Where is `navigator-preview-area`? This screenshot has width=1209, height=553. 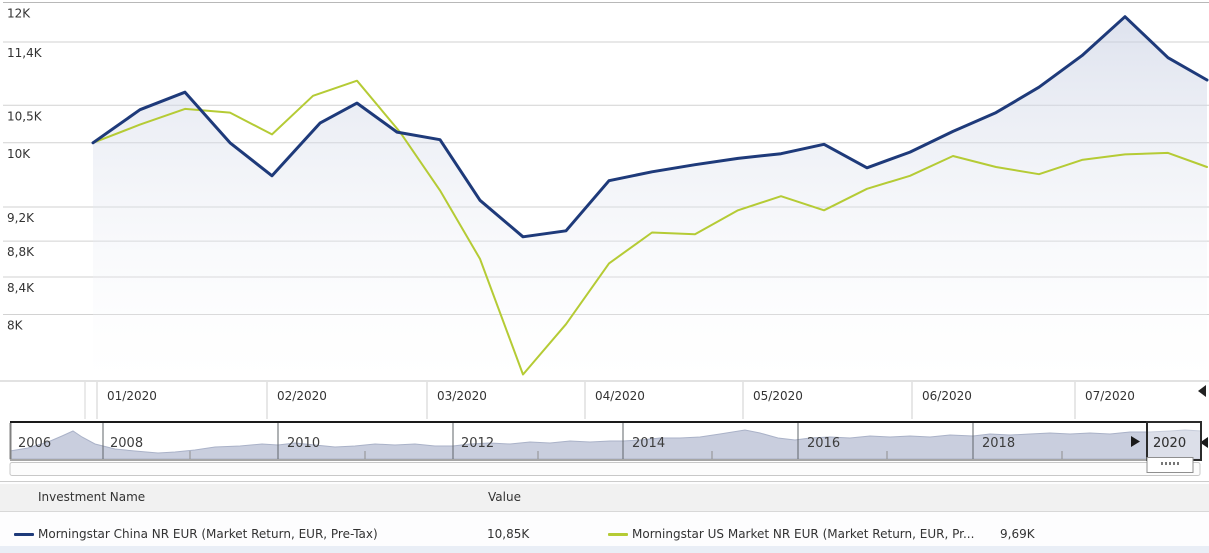
navigator-preview-area is located at coordinates (605, 444).